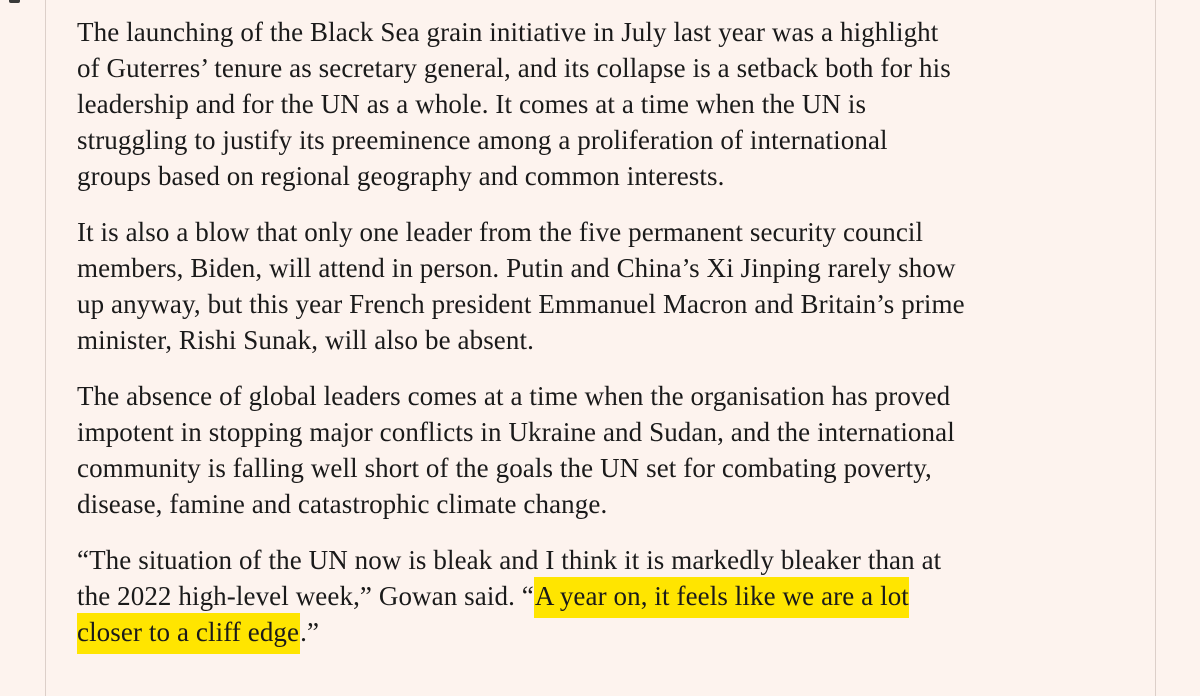 This screenshot has height=696, width=1200. Describe the element at coordinates (310, 632) in the screenshot. I see `quote-text-after-highlight: .”` at that location.